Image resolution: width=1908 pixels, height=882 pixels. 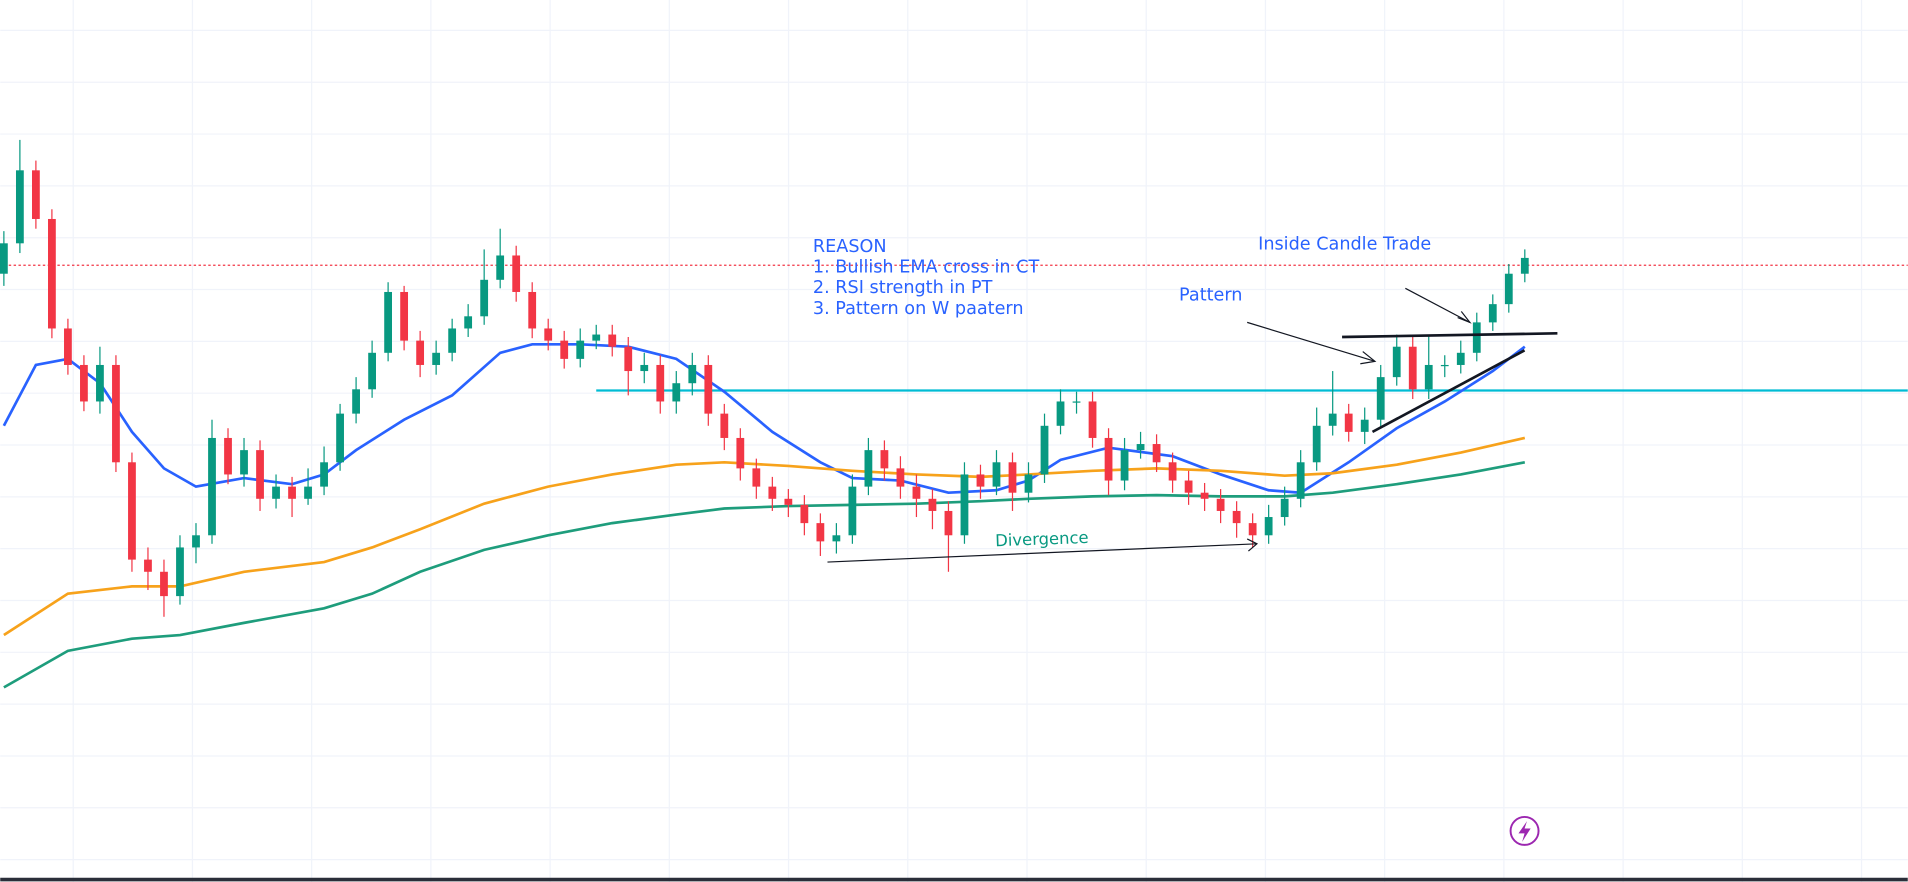 I want to click on annotation: Divergence, so click(x=1042, y=539).